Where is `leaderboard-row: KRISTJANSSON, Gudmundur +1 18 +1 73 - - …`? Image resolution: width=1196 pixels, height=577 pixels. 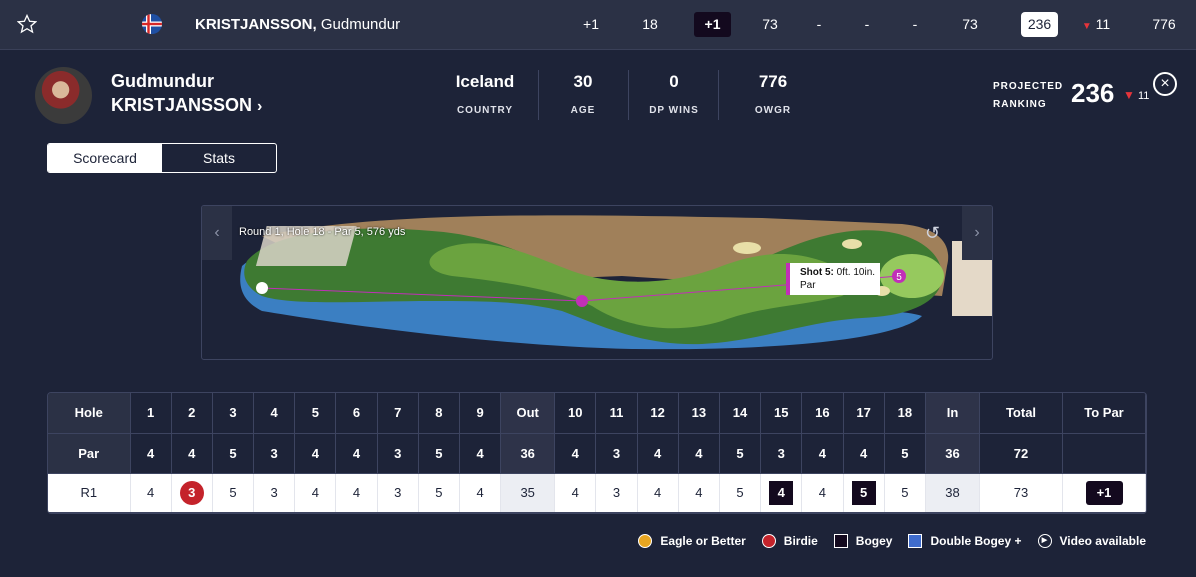 leaderboard-row: KRISTJANSSON, Gudmundur +1 18 +1 73 - - … is located at coordinates (598, 25).